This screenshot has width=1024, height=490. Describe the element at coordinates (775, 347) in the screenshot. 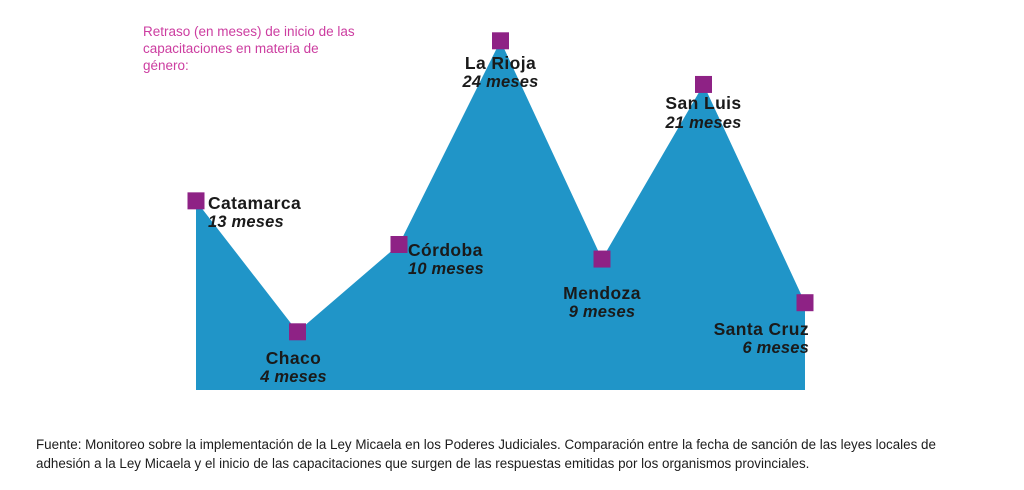

I see `province-value: 6 meses` at that location.